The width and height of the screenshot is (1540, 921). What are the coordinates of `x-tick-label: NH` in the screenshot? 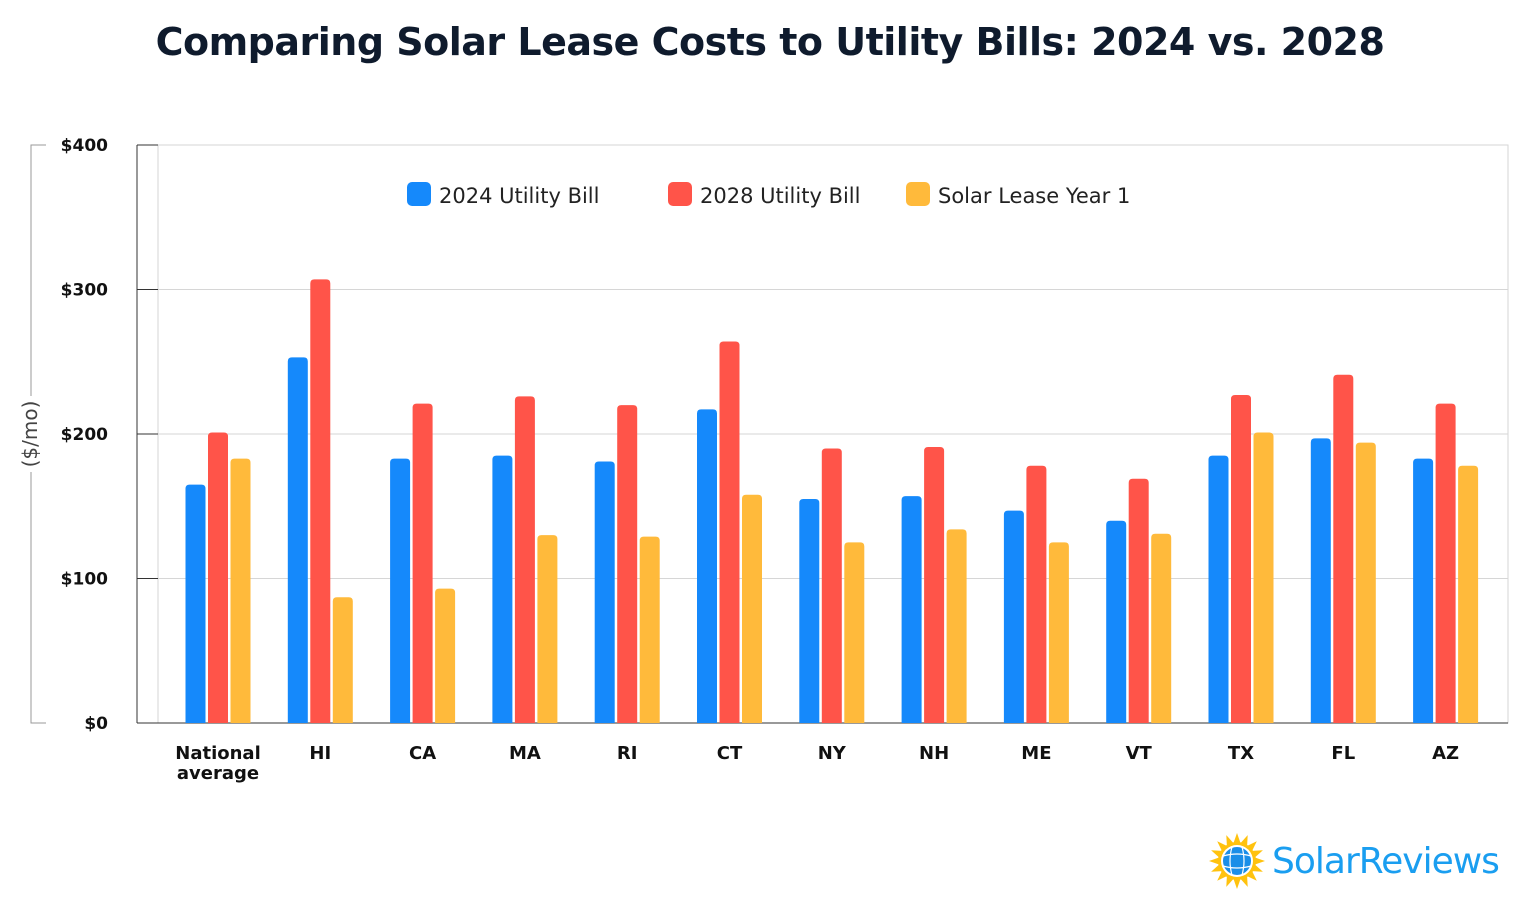 It's located at (934, 753).